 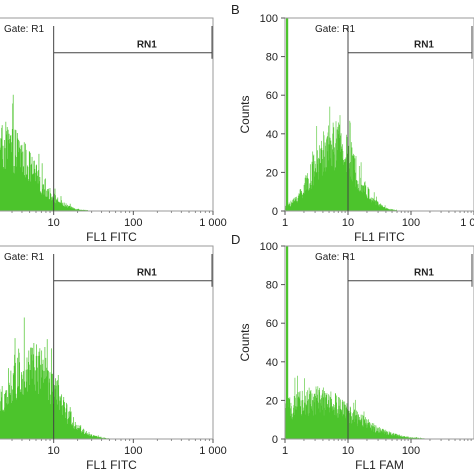 I want to click on x-axis-label: FL1 FAM, so click(x=379, y=465).